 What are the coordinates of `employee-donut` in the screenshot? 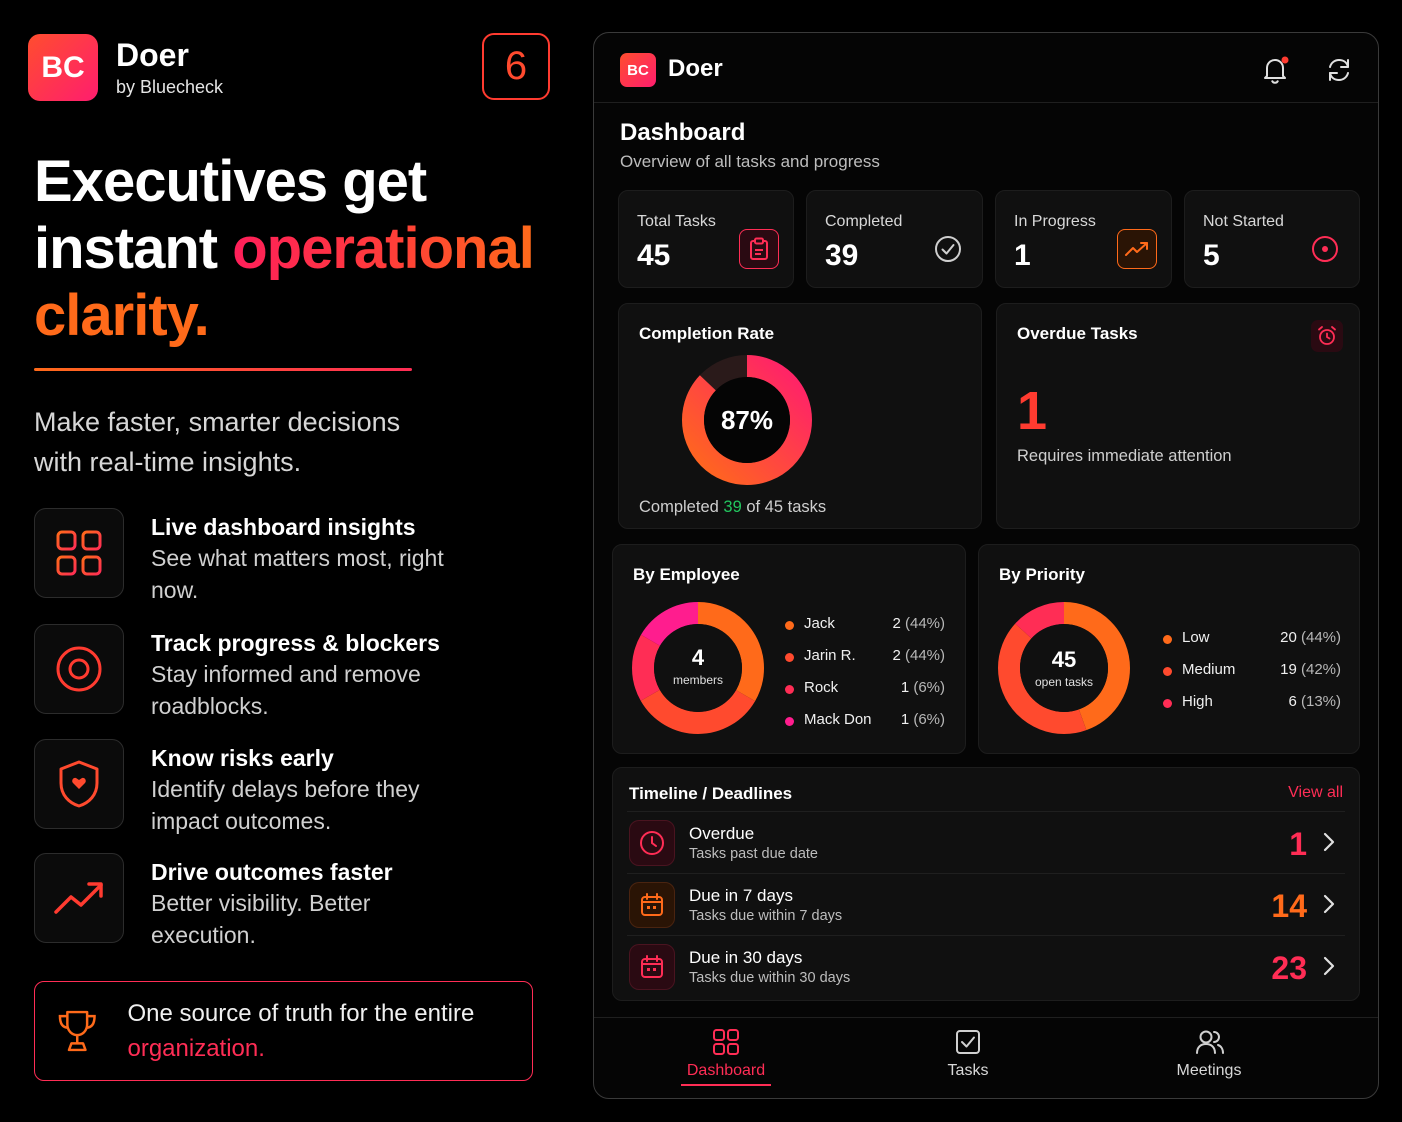 It's located at (698, 668).